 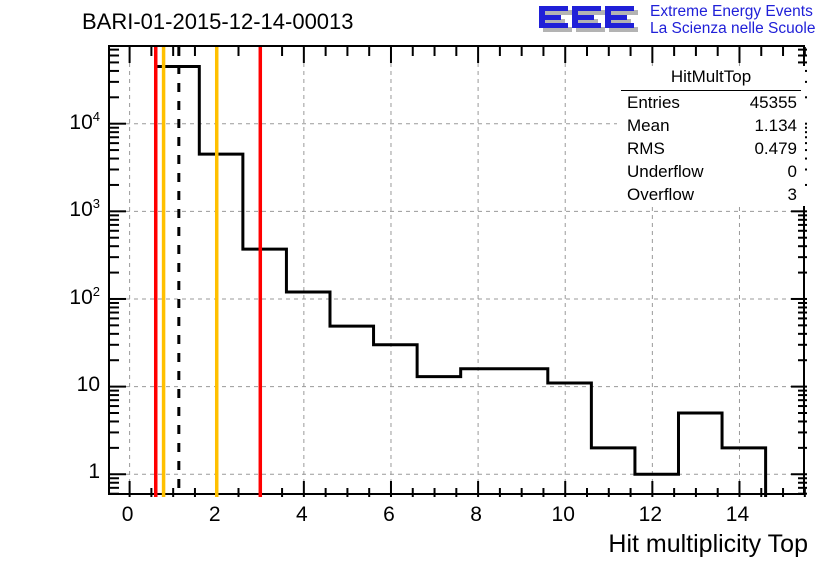 I want to click on x-axis-title: Hit multiplicity Top, so click(x=708, y=544).